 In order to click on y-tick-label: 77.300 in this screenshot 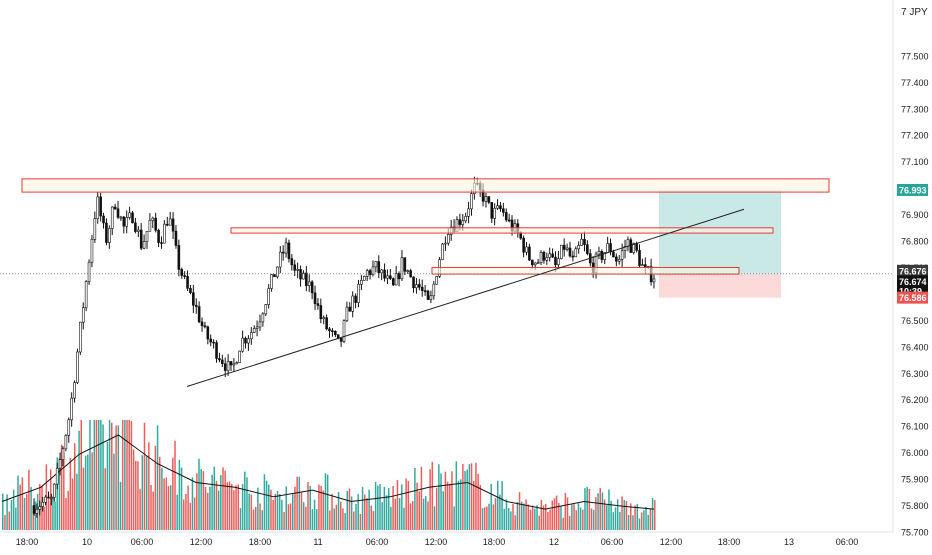, I will do `click(915, 109)`.